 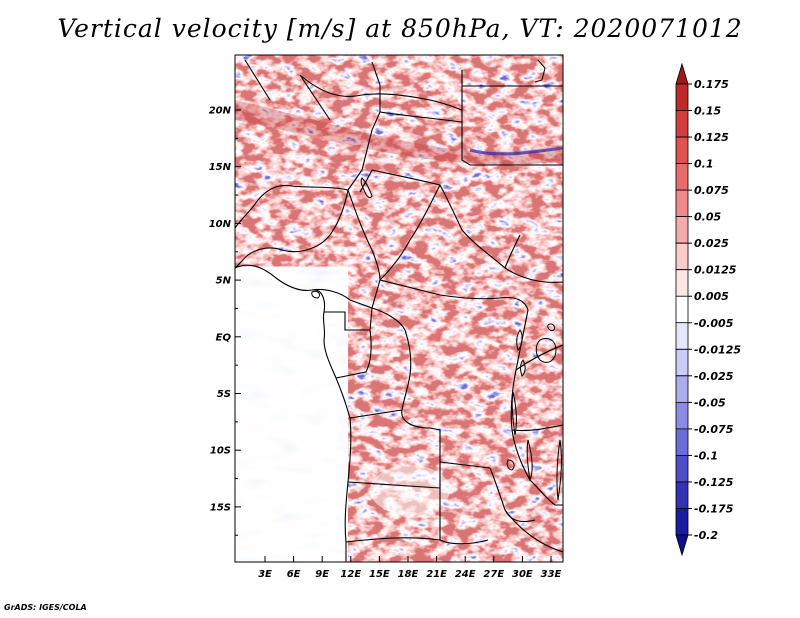 I want to click on colorbar-label: -0.05, so click(x=710, y=402).